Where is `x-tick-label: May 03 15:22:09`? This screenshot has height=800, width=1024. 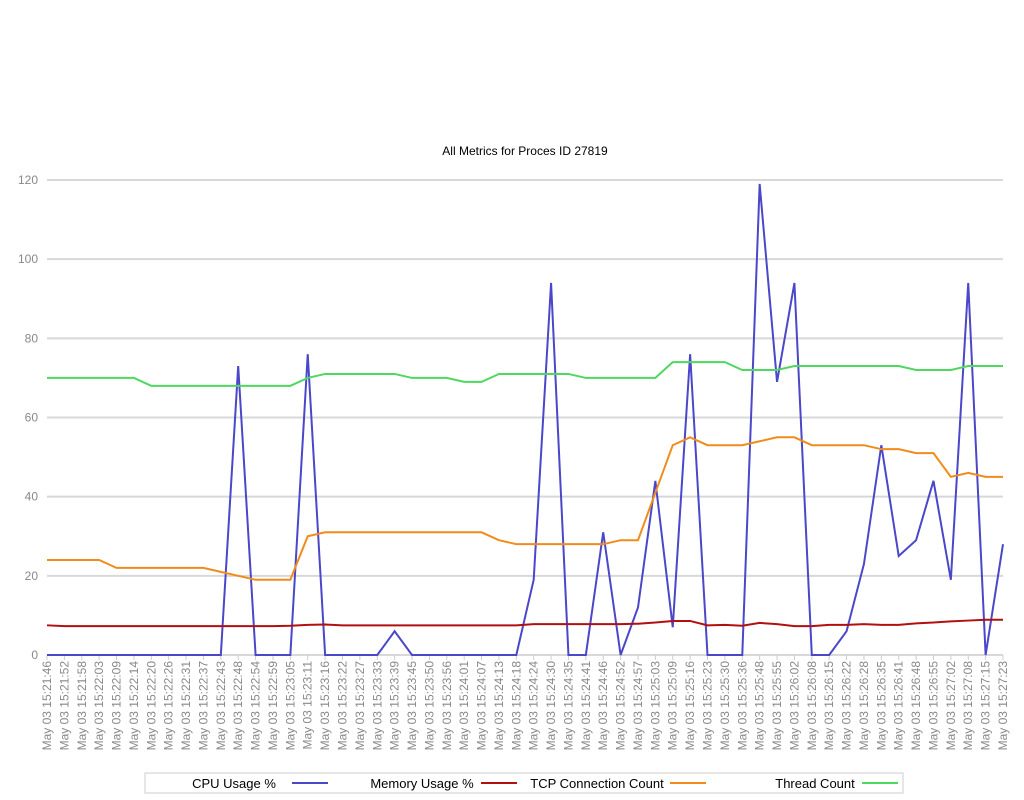 x-tick-label: May 03 15:22:09 is located at coordinates (117, 706).